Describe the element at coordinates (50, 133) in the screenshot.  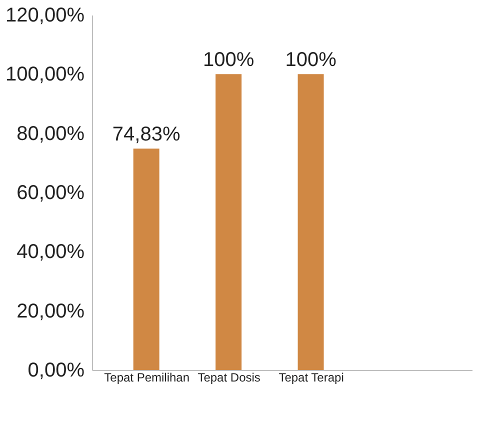
I see `y-tick-label: 80,00%` at that location.